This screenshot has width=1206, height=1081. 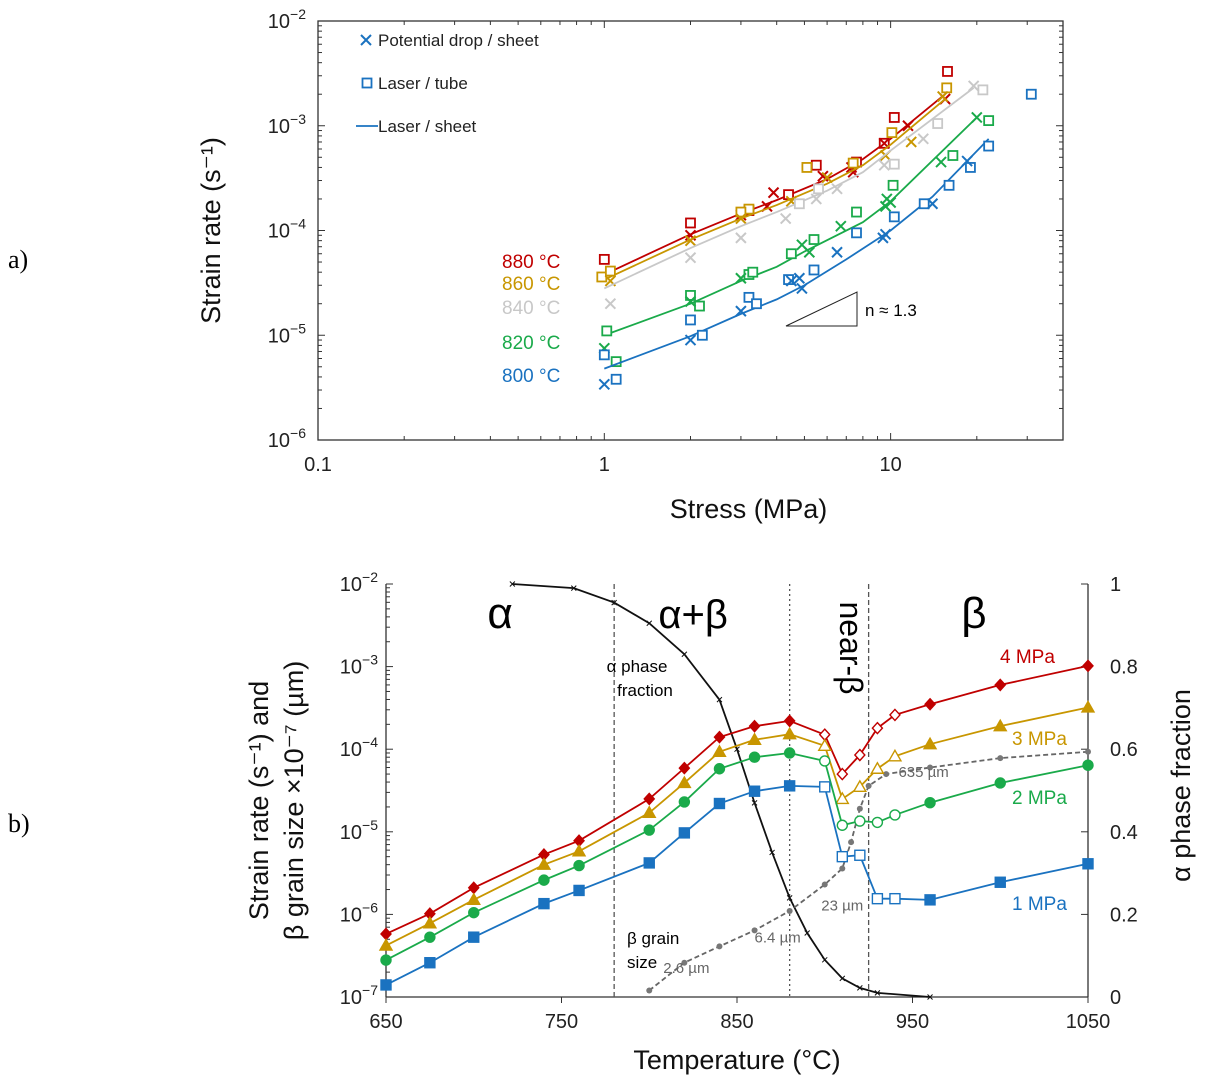 I want to click on y2-tick-label-b: 0.6, so click(x=1124, y=750).